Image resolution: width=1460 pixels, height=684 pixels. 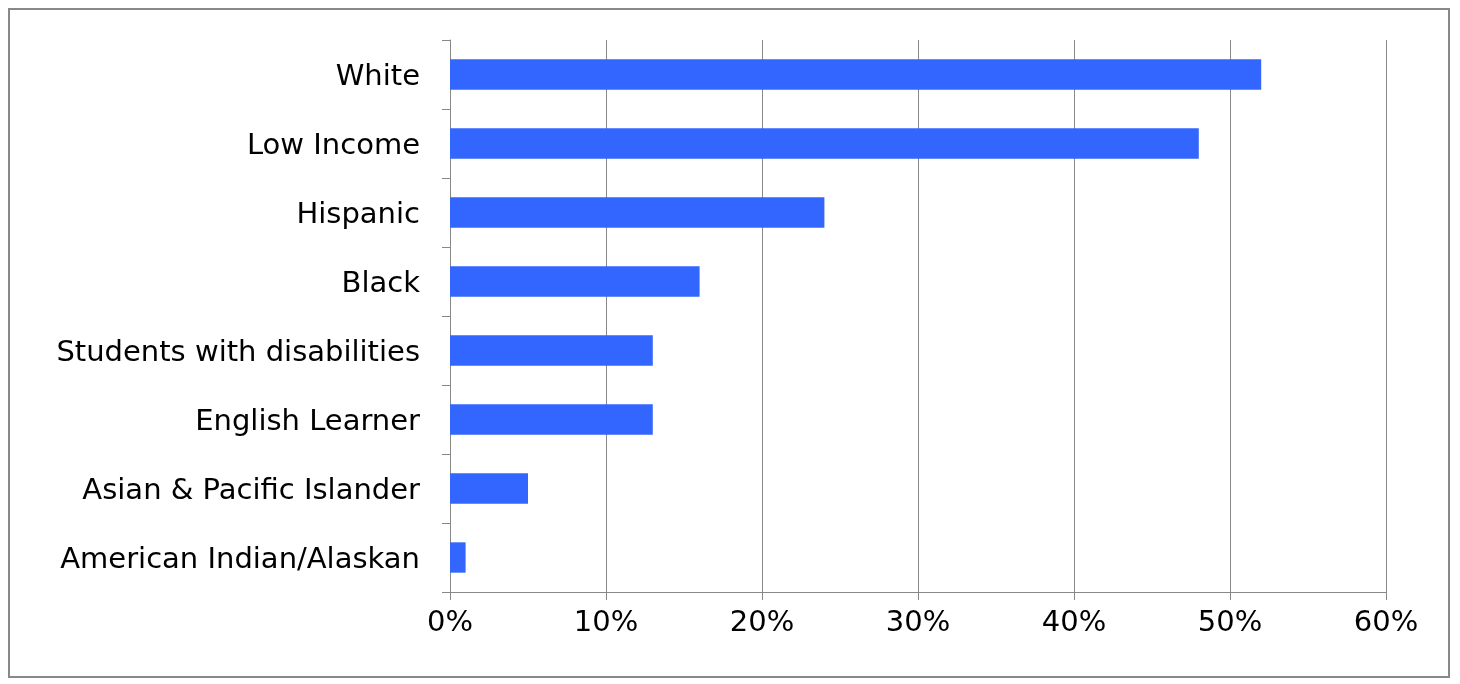 What do you see at coordinates (377, 74) in the screenshot?
I see `y-tick-label: White` at bounding box center [377, 74].